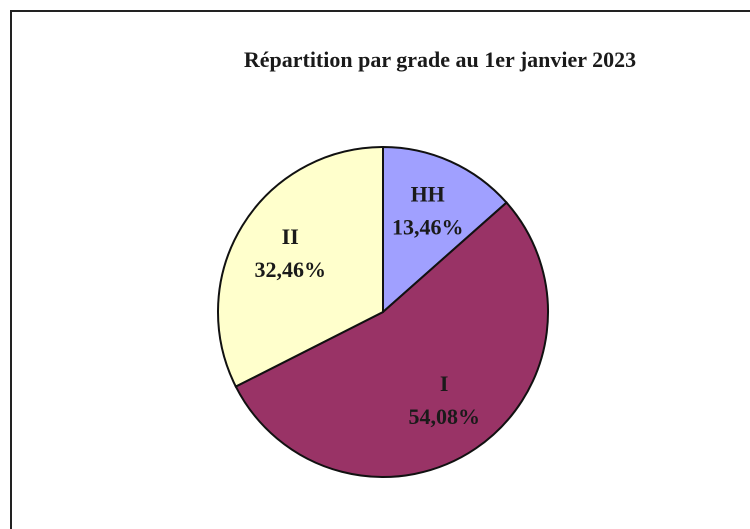  I want to click on slice-label: HH, so click(428, 194).